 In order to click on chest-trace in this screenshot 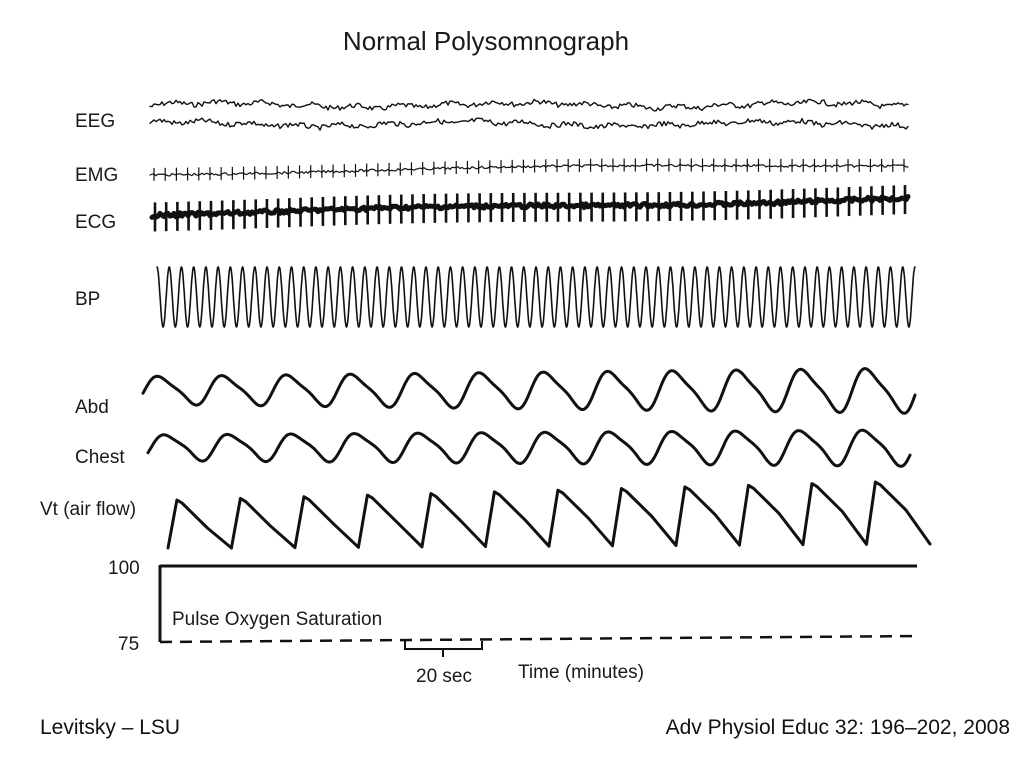, I will do `click(529, 448)`.